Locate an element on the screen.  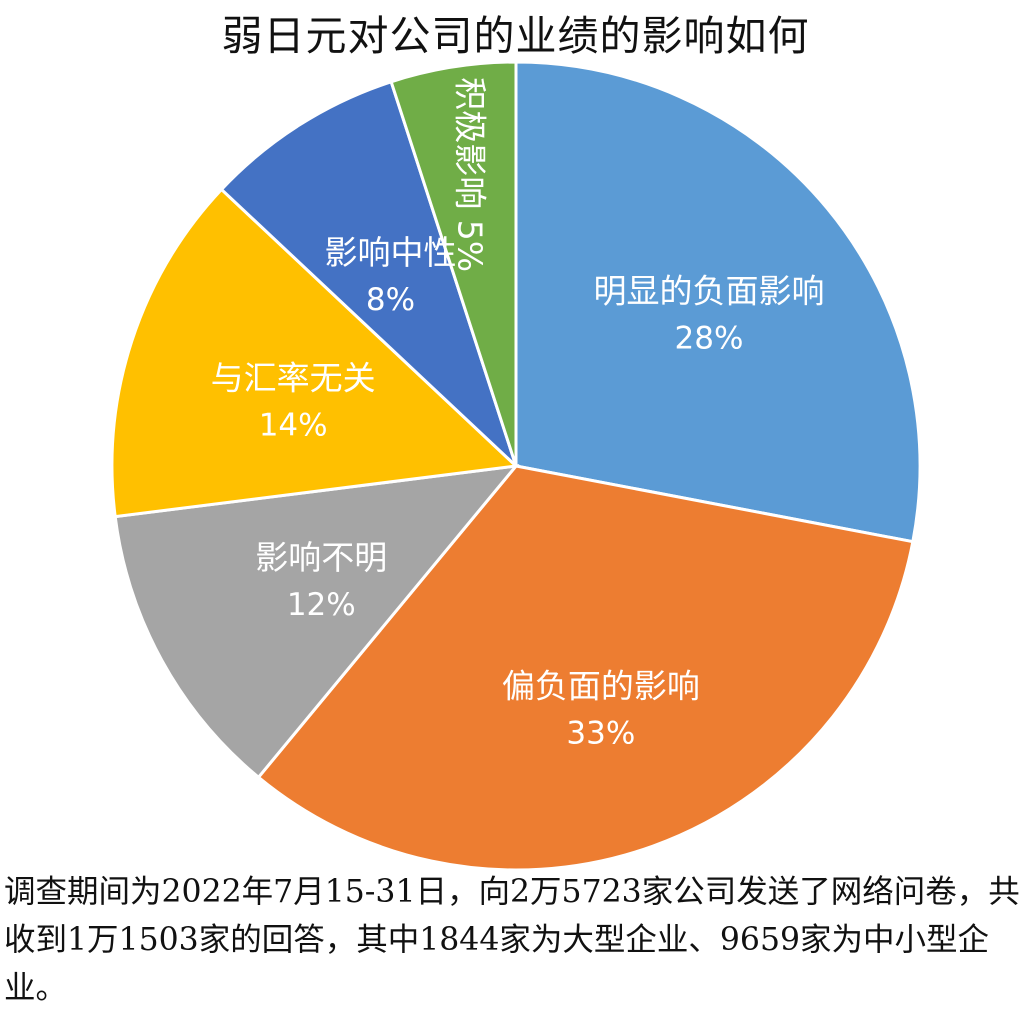
slice-value-label: 33% is located at coordinates (600, 734).